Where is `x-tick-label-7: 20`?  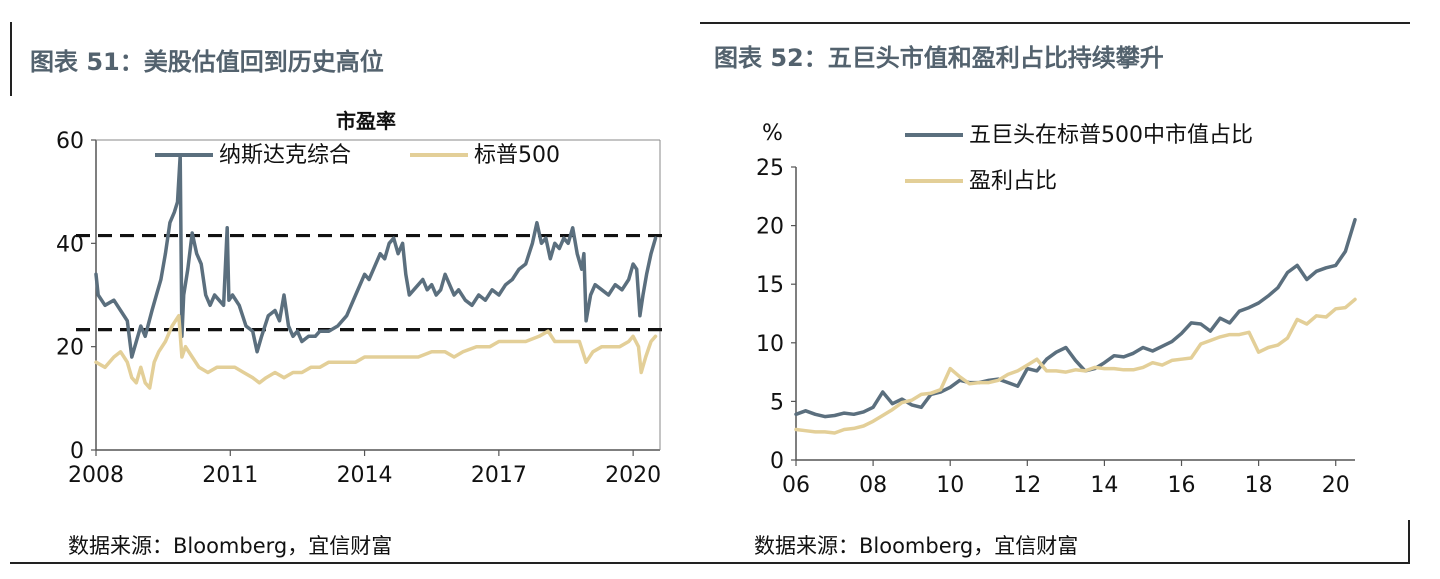
x-tick-label-7: 20 is located at coordinates (1336, 485).